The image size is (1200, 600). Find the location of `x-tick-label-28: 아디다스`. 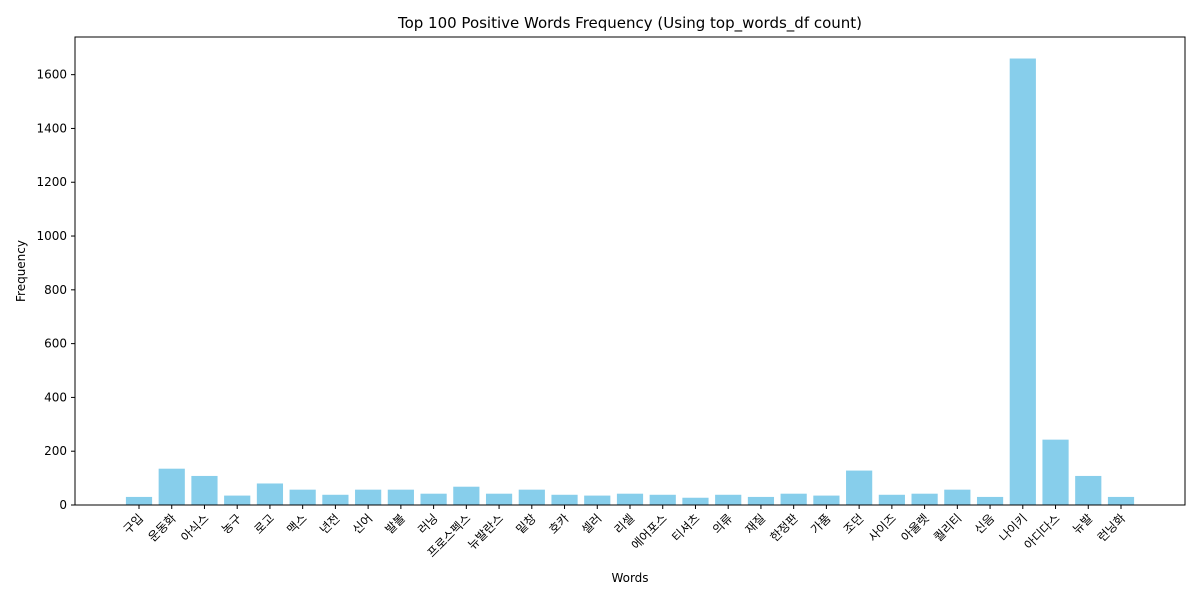

x-tick-label-28: 아디다스 is located at coordinates (1042, 531).